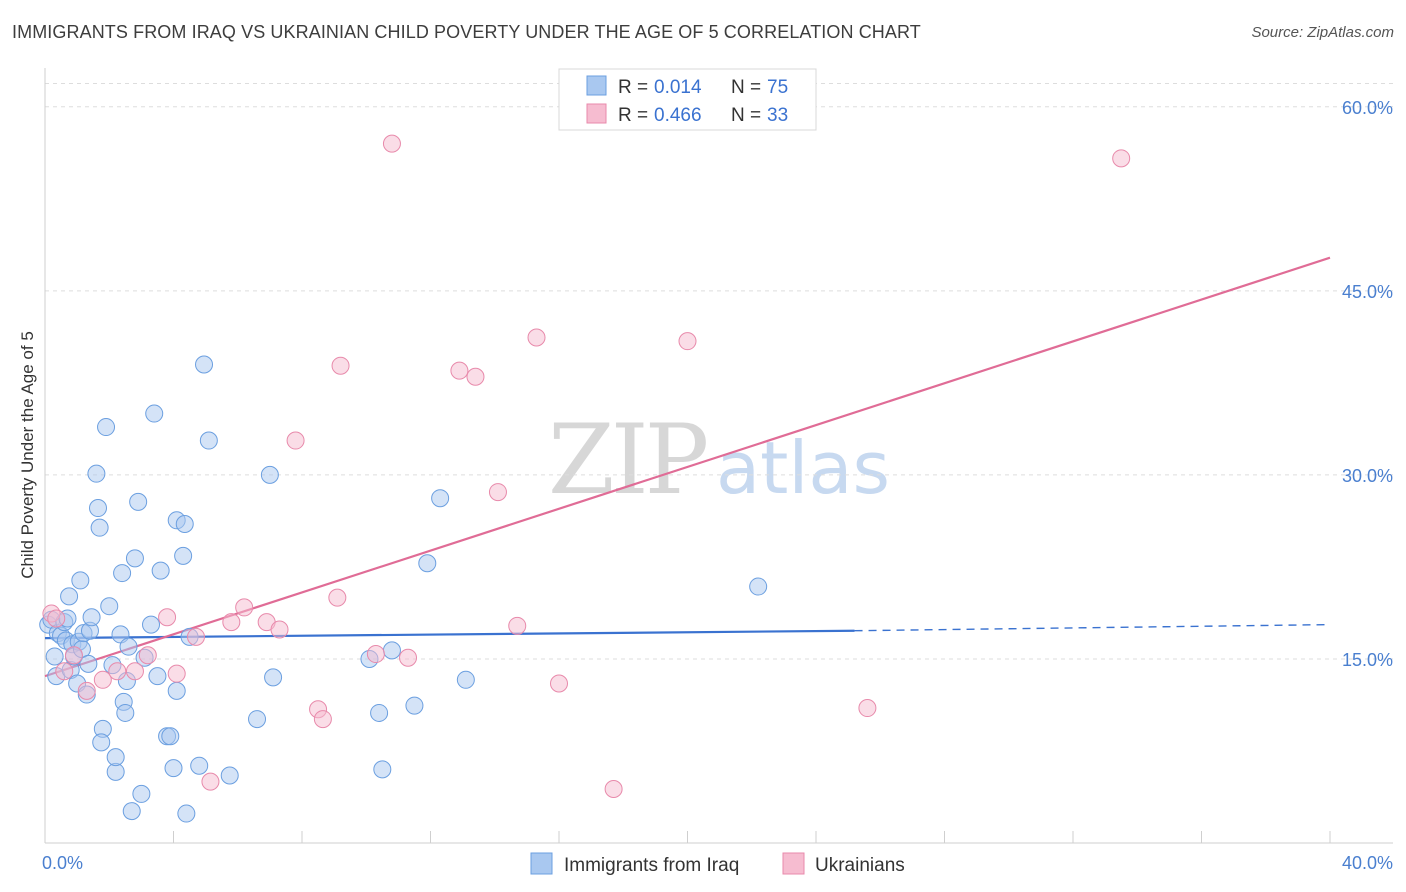 This screenshot has height=892, width=1406. Describe the element at coordinates (803, 468) in the screenshot. I see `watermark-atlas: atlas` at that location.